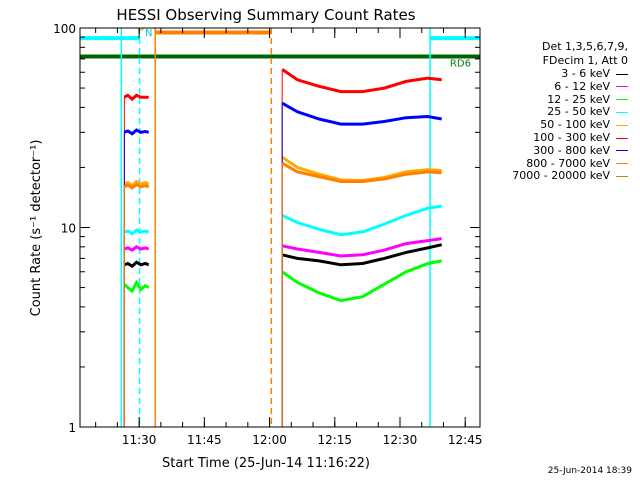 This screenshot has height=484, width=640. I want to click on legend-label: 3 - 6 keV, so click(585, 73).